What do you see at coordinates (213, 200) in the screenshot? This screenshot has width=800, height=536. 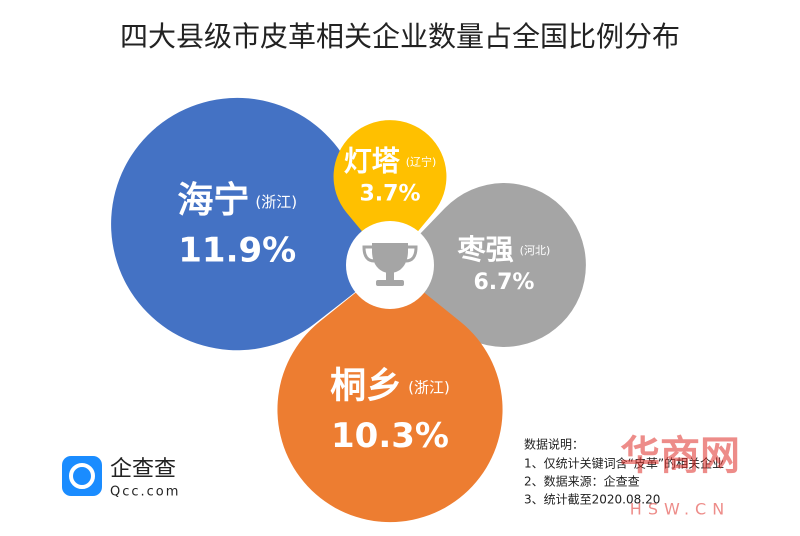 I see `category-name: 海宁` at bounding box center [213, 200].